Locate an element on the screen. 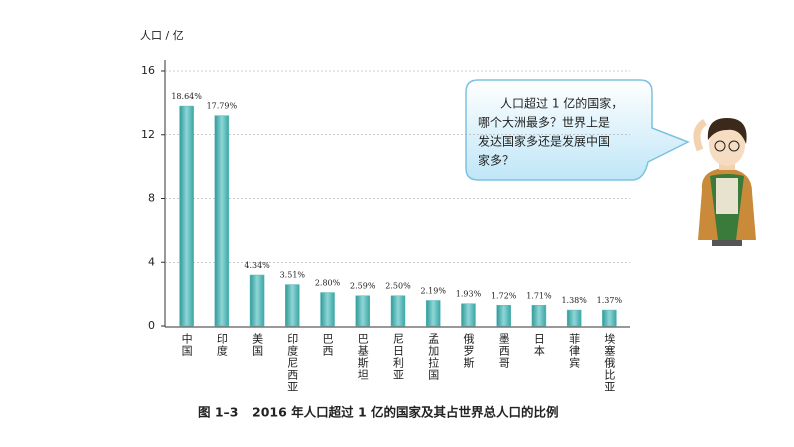 The width and height of the screenshot is (794, 447). bubble-line: 哪个大洲最多？世界上是 is located at coordinates (544, 123).